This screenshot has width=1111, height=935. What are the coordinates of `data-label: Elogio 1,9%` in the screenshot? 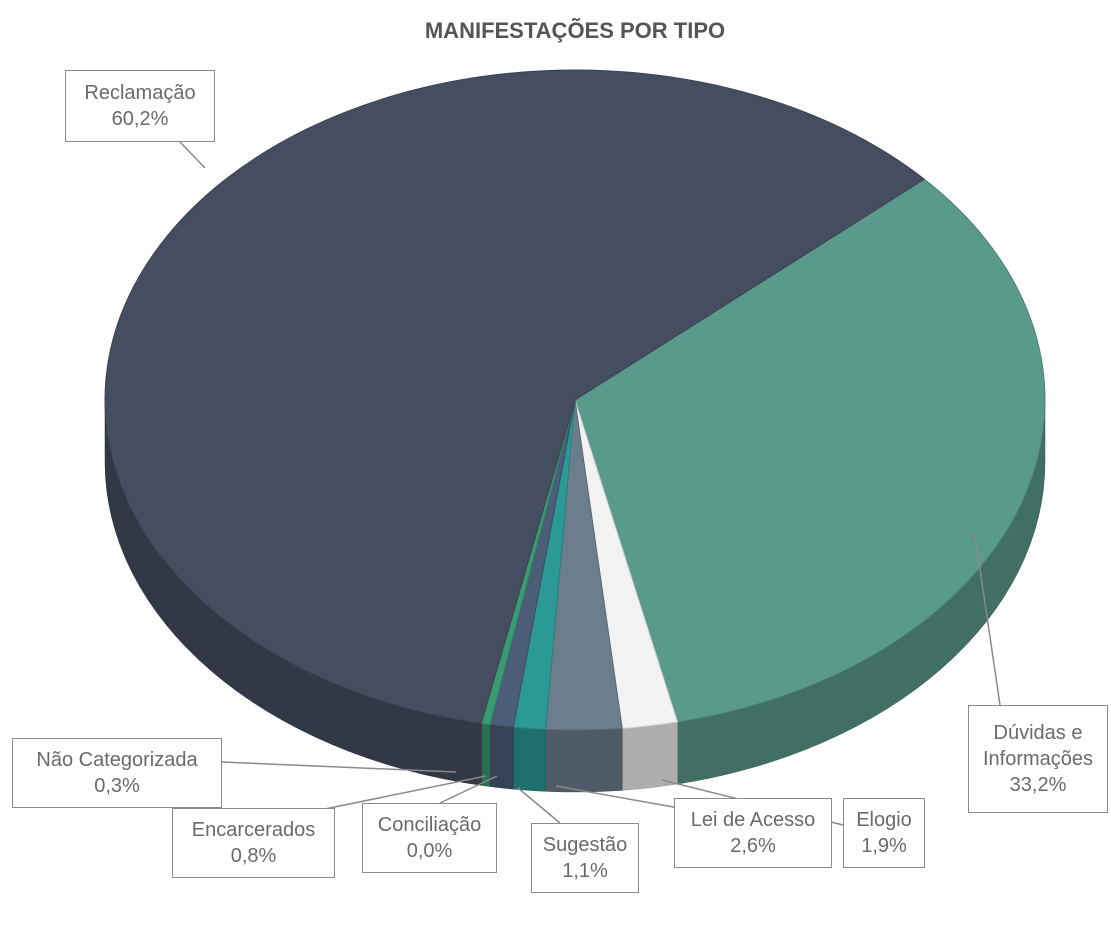 It's located at (884, 833).